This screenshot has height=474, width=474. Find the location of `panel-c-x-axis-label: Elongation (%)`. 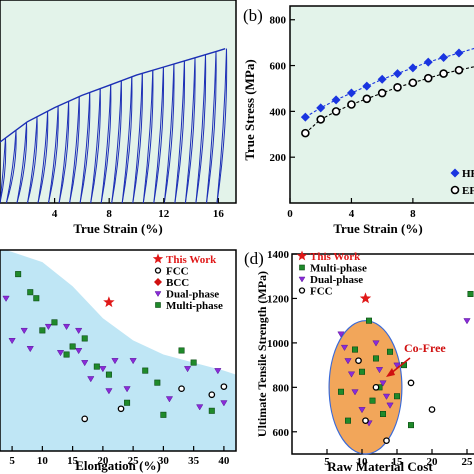

panel-c-x-axis-label: Elongation (%) is located at coordinates (118, 465).